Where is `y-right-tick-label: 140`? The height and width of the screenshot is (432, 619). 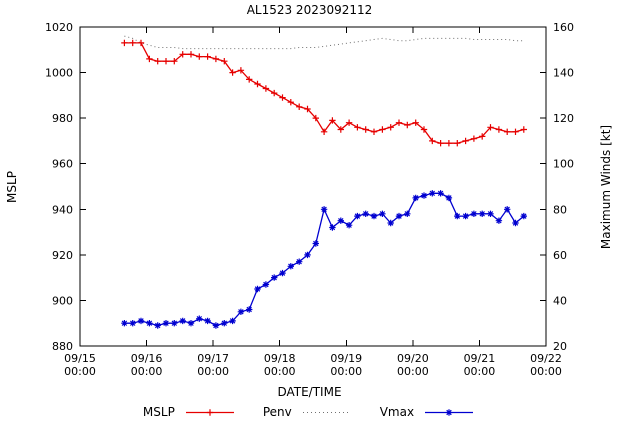
y-right-tick-label: 140 is located at coordinates (563, 73).